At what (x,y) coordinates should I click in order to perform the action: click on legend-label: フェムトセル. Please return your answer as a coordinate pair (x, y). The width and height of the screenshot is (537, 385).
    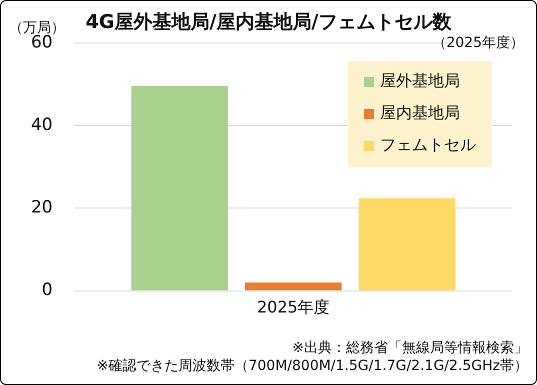
    Looking at the image, I should click on (428, 144).